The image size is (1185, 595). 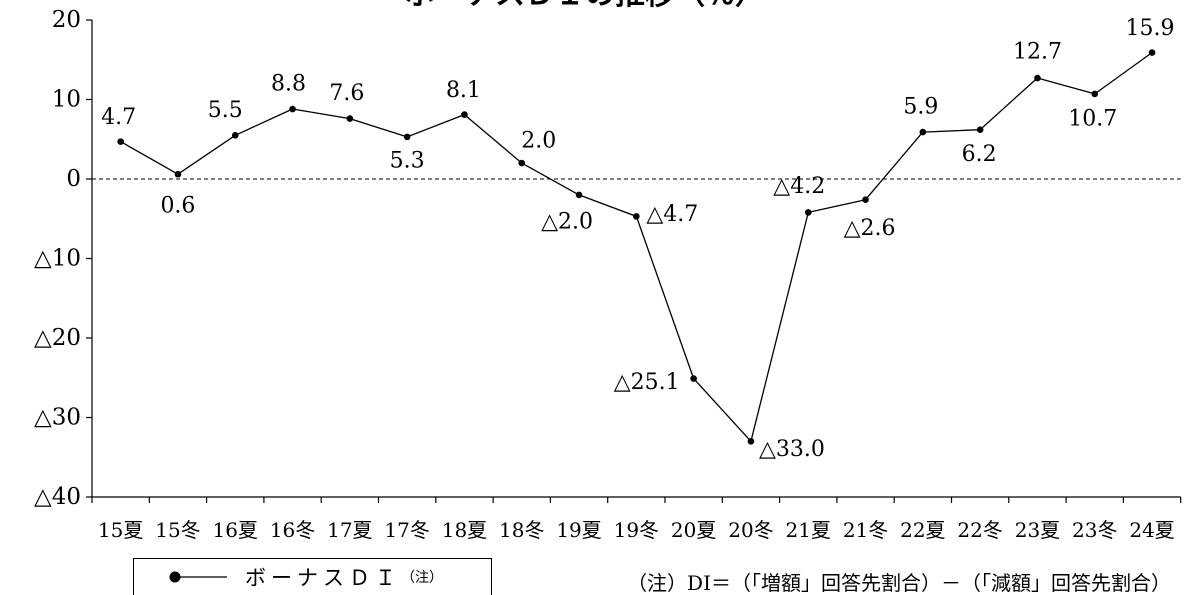 I want to click on legend: ボーナスＤＩ （注）, so click(x=312, y=576).